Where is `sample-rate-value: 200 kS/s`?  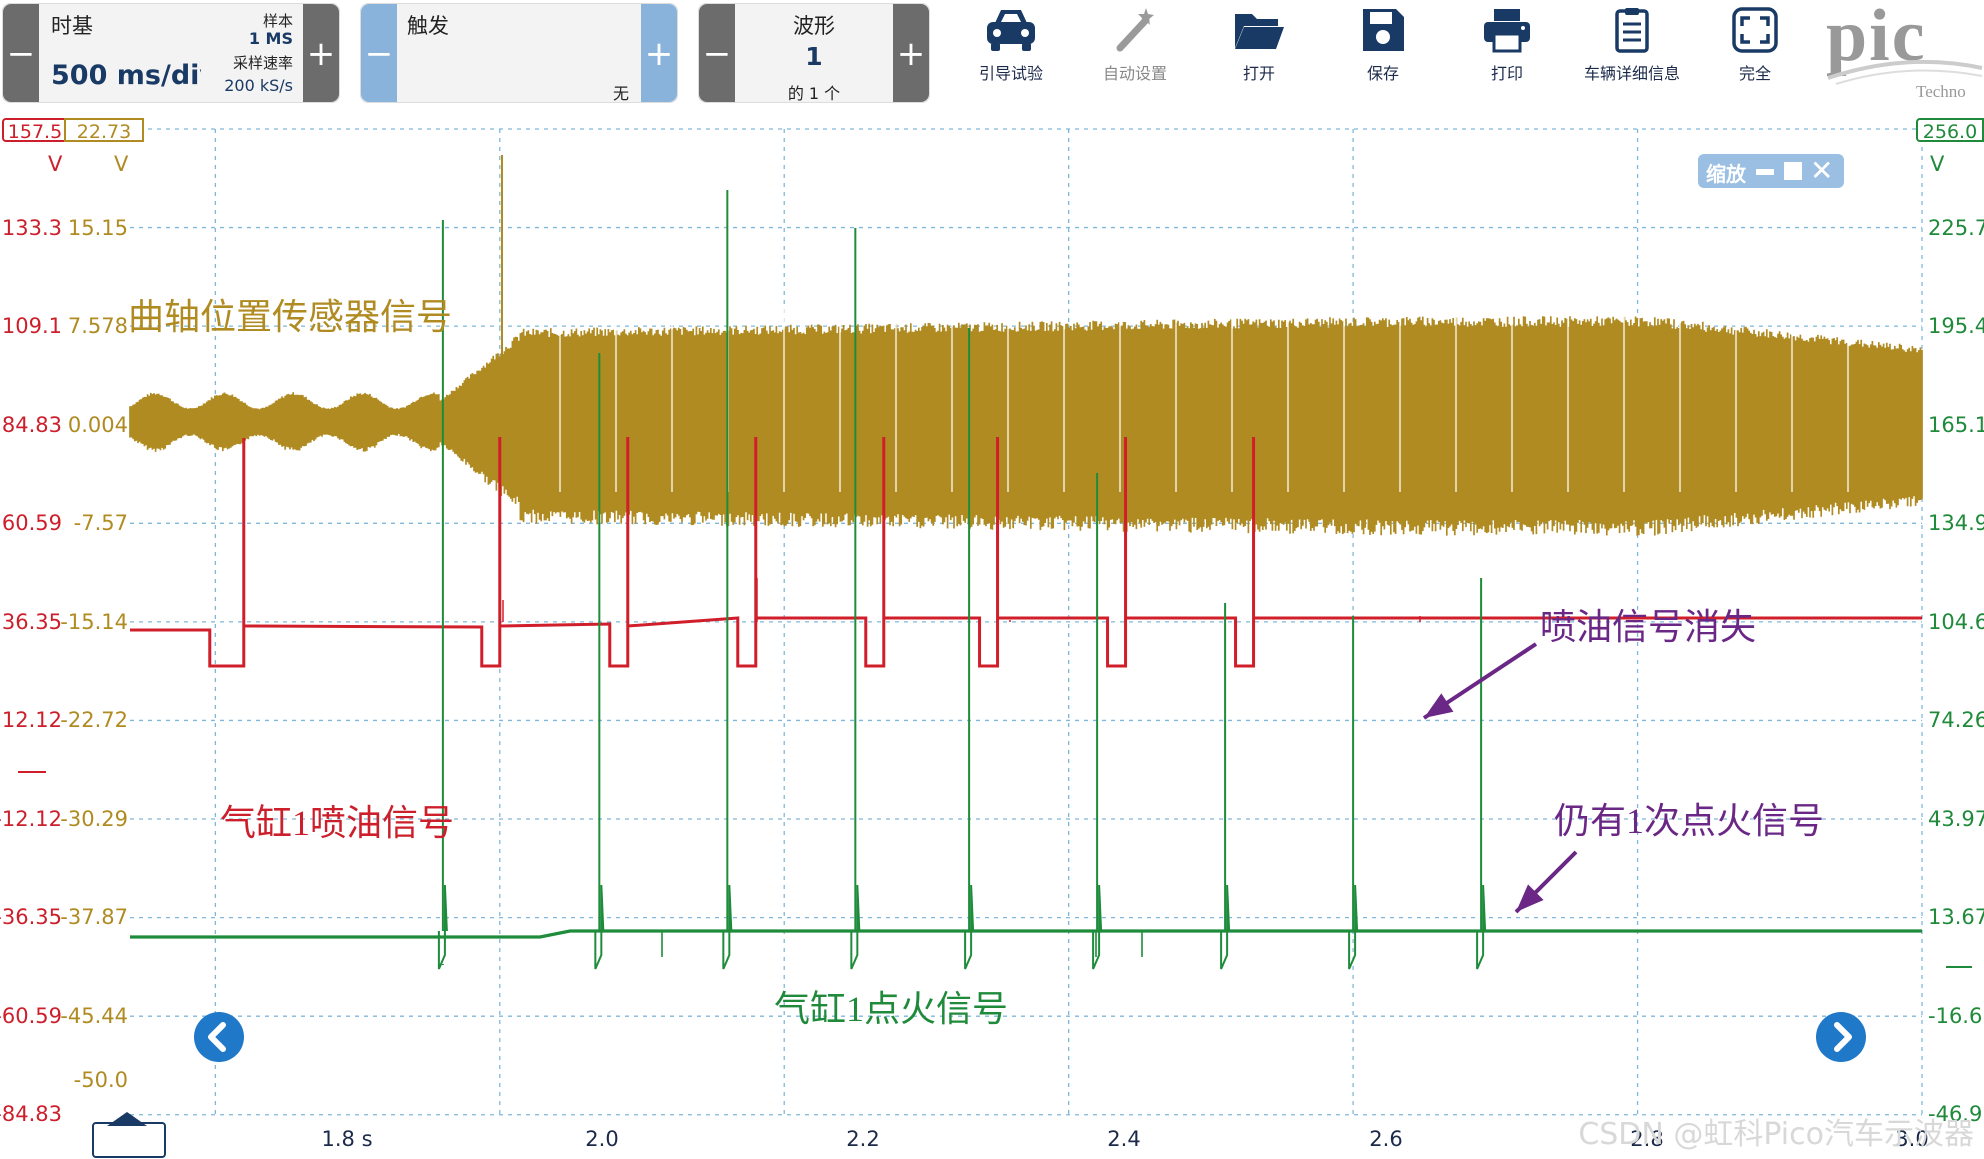 sample-rate-value: 200 kS/s is located at coordinates (258, 85).